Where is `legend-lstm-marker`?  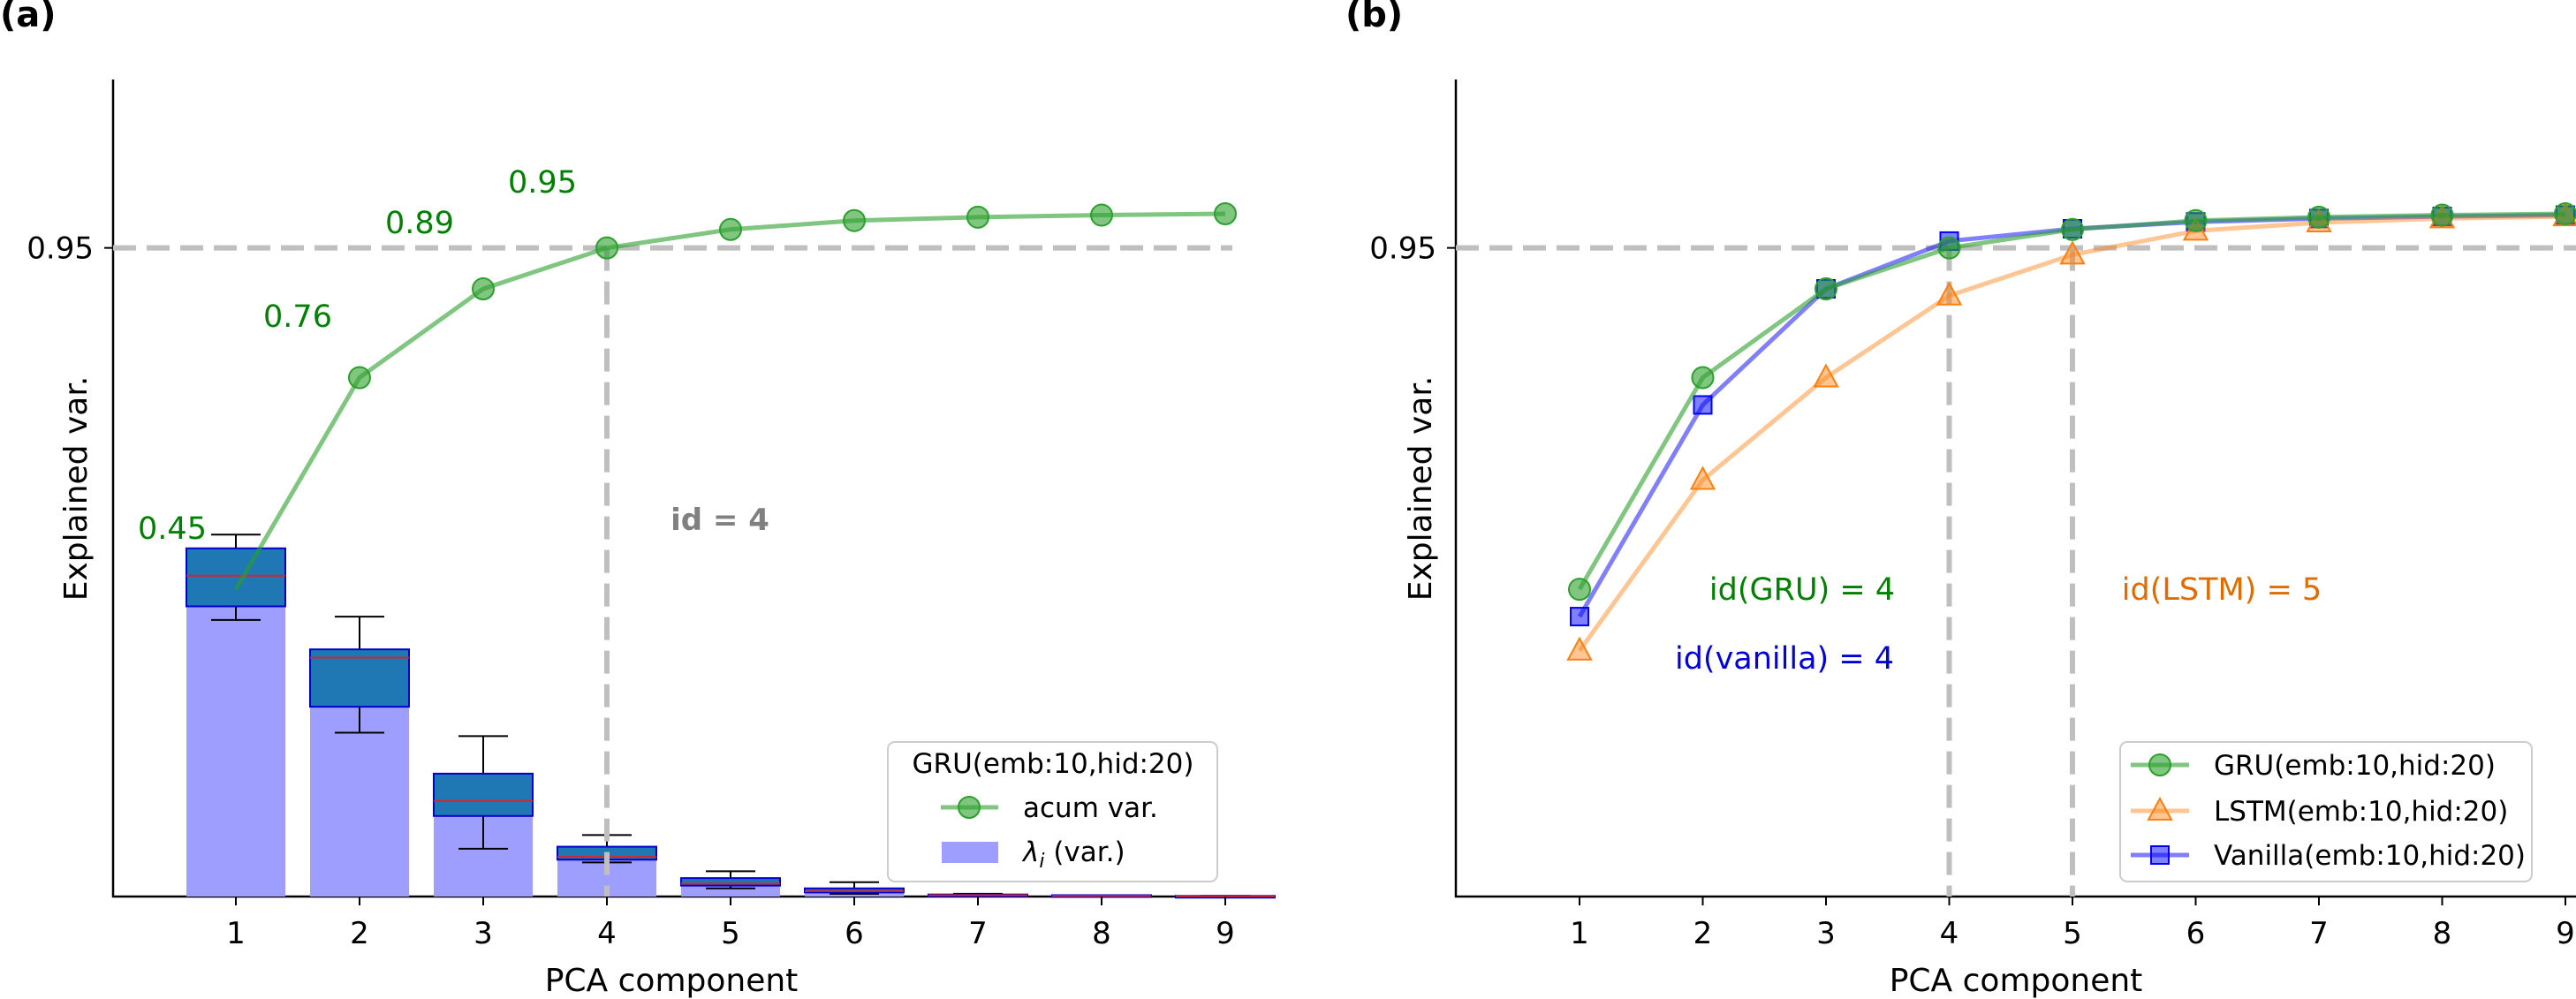
legend-lstm-marker is located at coordinates (2160, 808).